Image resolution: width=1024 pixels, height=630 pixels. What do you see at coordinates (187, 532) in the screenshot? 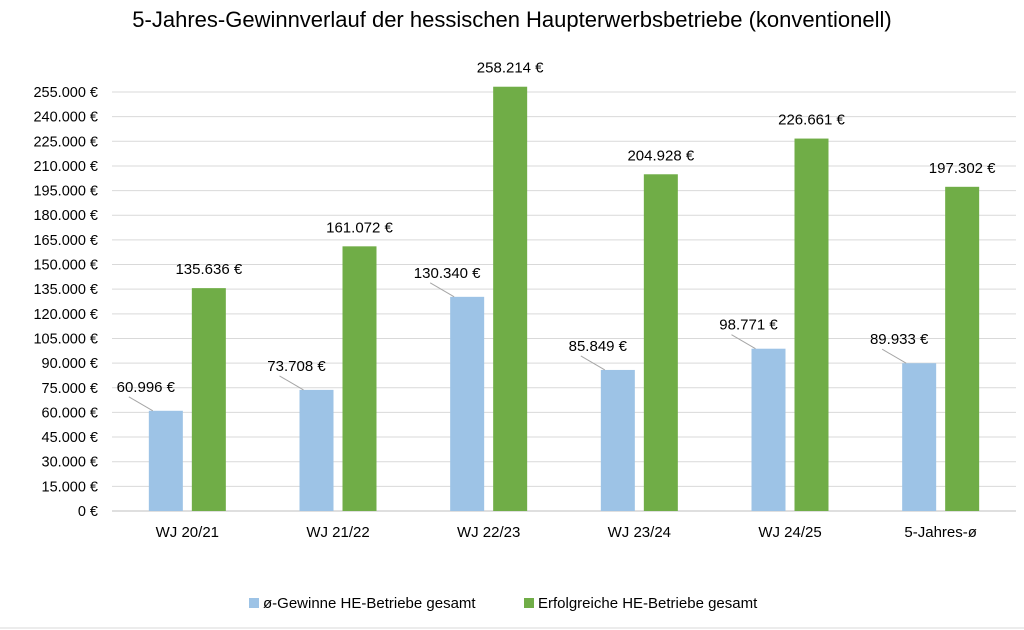
I see `x-tick-label: WJ 20/21` at bounding box center [187, 532].